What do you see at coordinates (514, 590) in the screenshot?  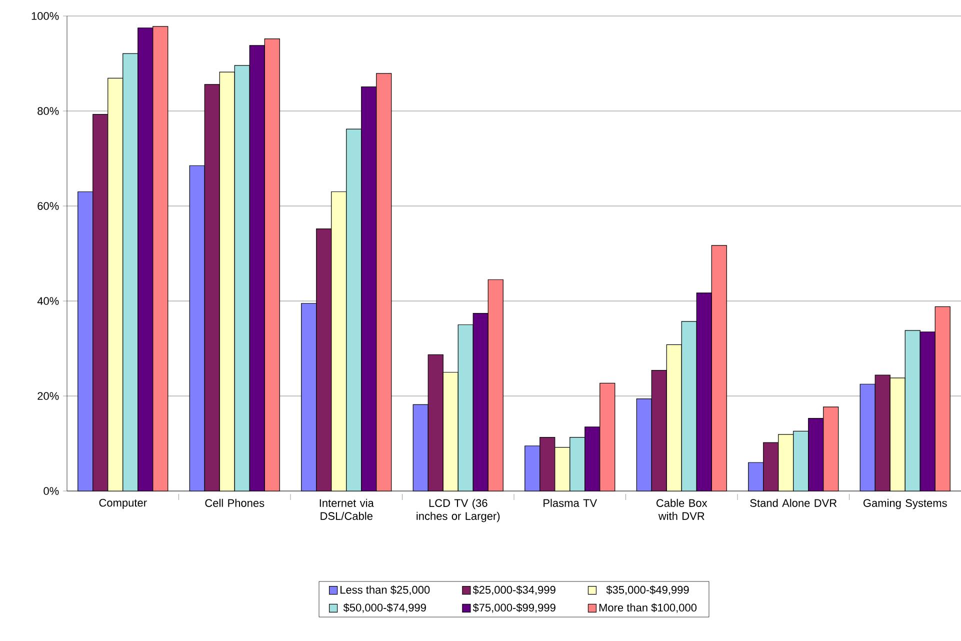 I see `legend-label: $25,000-$34,999` at bounding box center [514, 590].